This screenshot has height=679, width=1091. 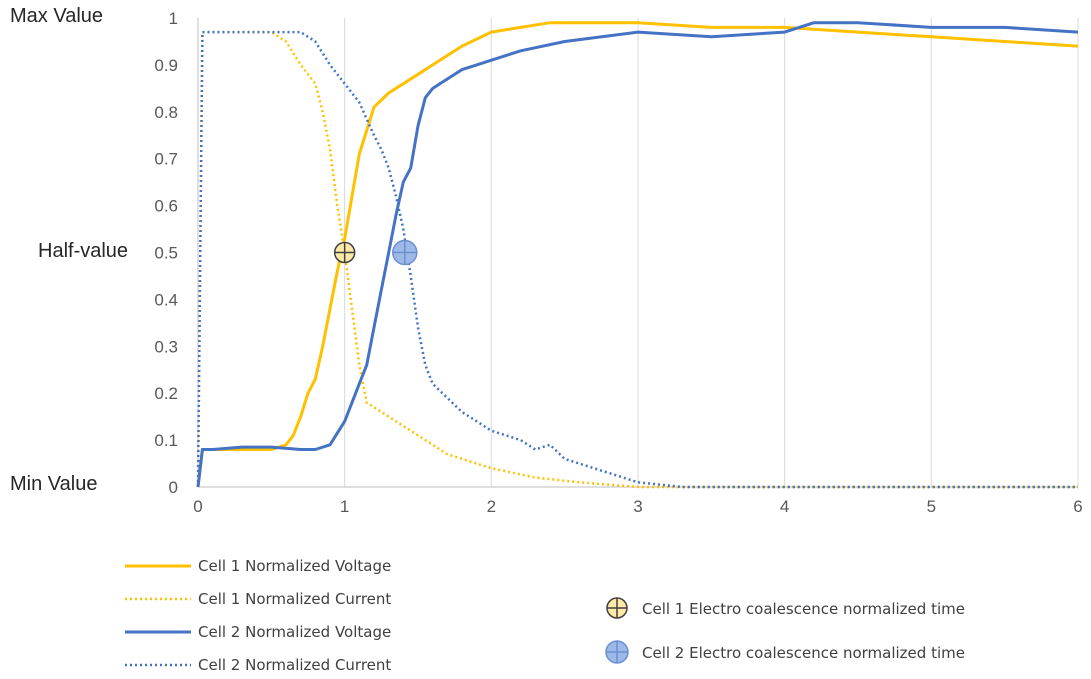 I want to click on y-tick-label: 0.6, so click(x=166, y=206).